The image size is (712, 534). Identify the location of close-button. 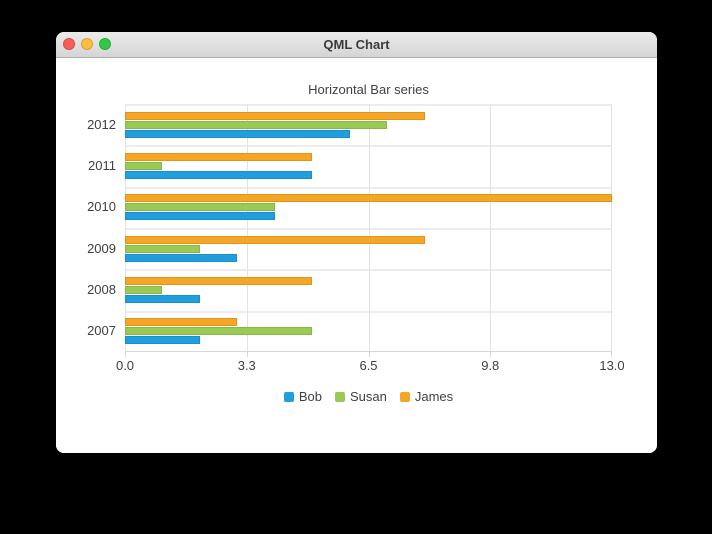
(69, 44).